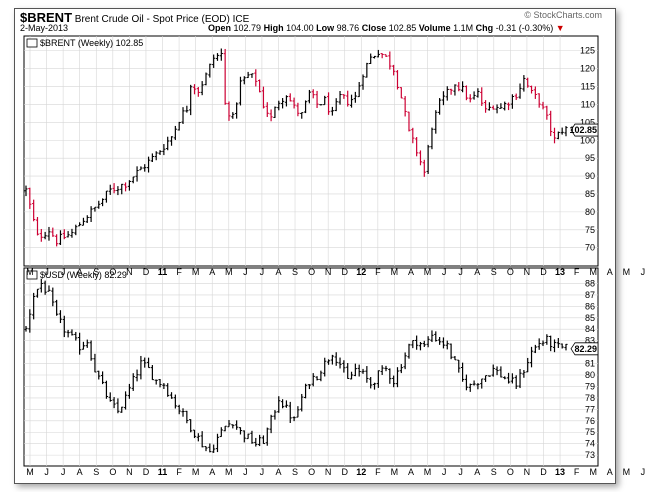 Image resolution: width=645 pixels, height=492 pixels. Describe the element at coordinates (311, 472) in the screenshot. I see `x-tick-label: O` at that location.